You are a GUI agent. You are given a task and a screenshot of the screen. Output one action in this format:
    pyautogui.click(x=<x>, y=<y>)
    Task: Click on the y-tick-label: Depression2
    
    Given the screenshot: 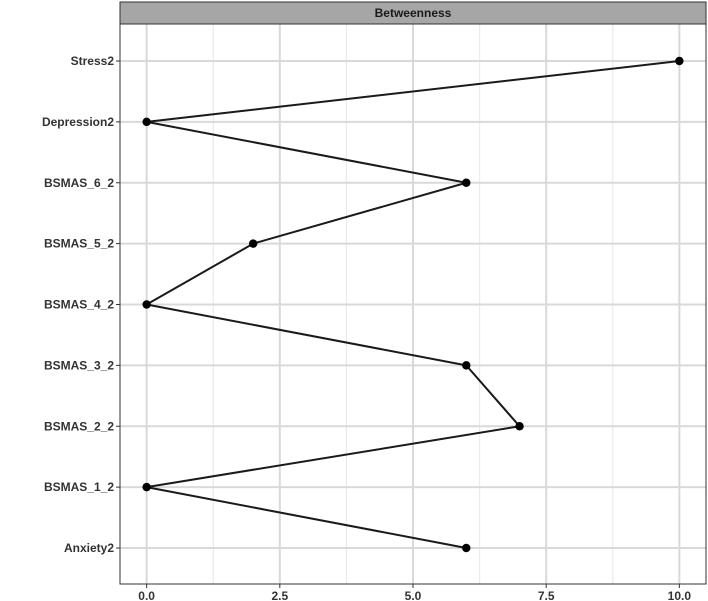 What is the action you would take?
    pyautogui.click(x=78, y=122)
    